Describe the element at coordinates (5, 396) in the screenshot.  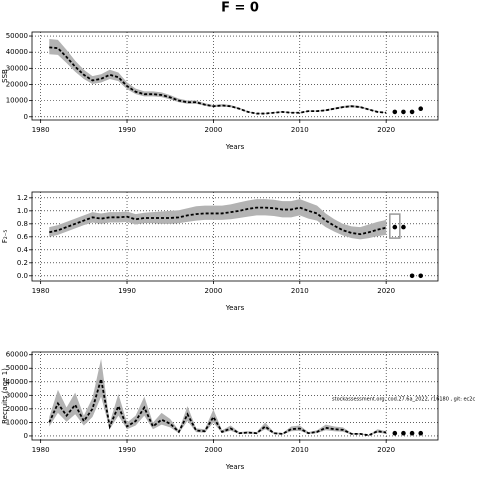
I see `y-axis-label: Recruits (age 1)` at that location.